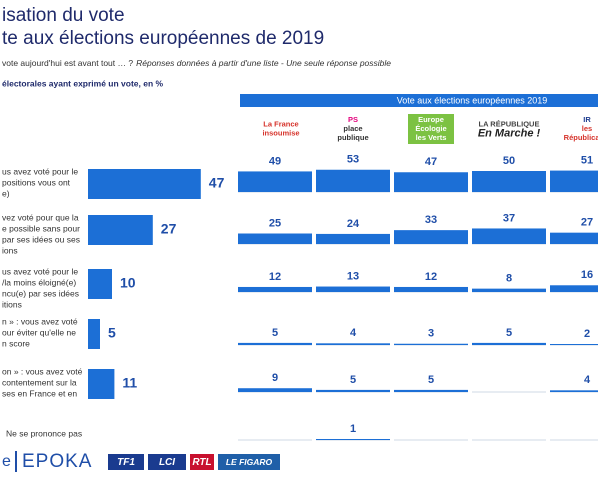  Describe the element at coordinates (44, 433) in the screenshot. I see `row-label: Ne se prononce pas` at that location.